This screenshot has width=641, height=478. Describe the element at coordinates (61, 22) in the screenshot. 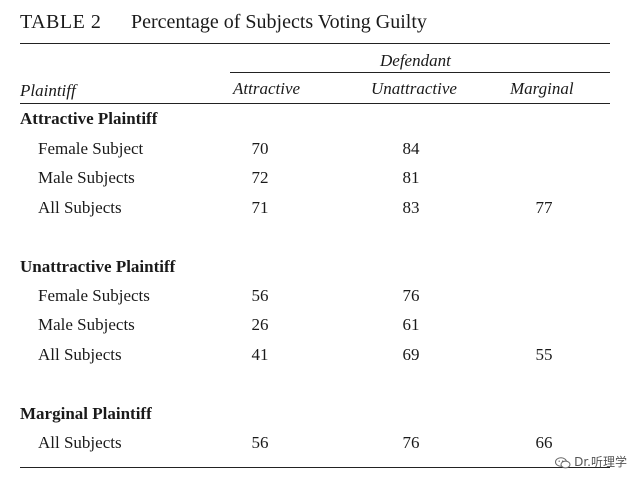

I see `table-label: TABLE 2` at that location.